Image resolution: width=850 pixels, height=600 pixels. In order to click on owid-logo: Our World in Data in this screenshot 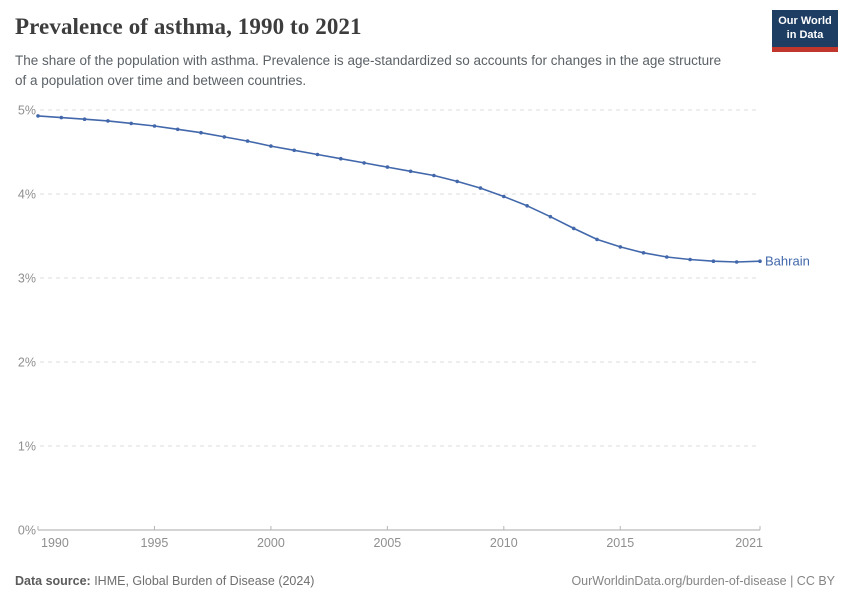, I will do `click(805, 31)`.